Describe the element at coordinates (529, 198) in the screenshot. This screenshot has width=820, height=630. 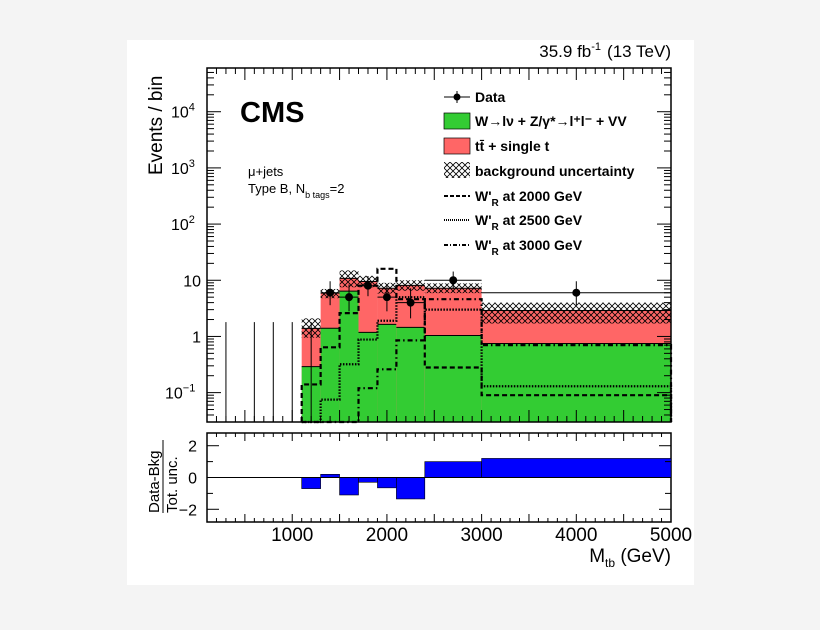
I see `svg-text: W'R at 2000 GeV` at that location.